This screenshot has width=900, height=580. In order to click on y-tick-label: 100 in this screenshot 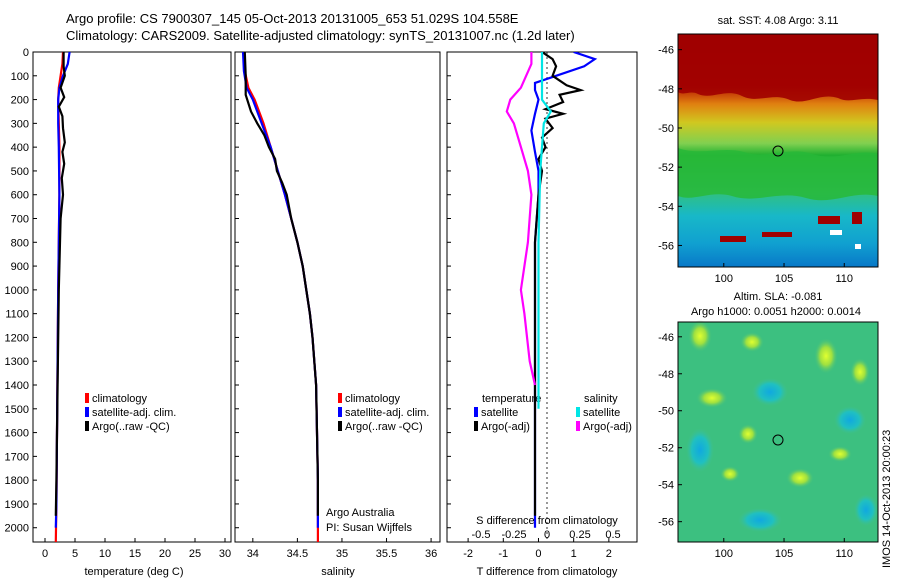, I will do `click(20, 77)`.